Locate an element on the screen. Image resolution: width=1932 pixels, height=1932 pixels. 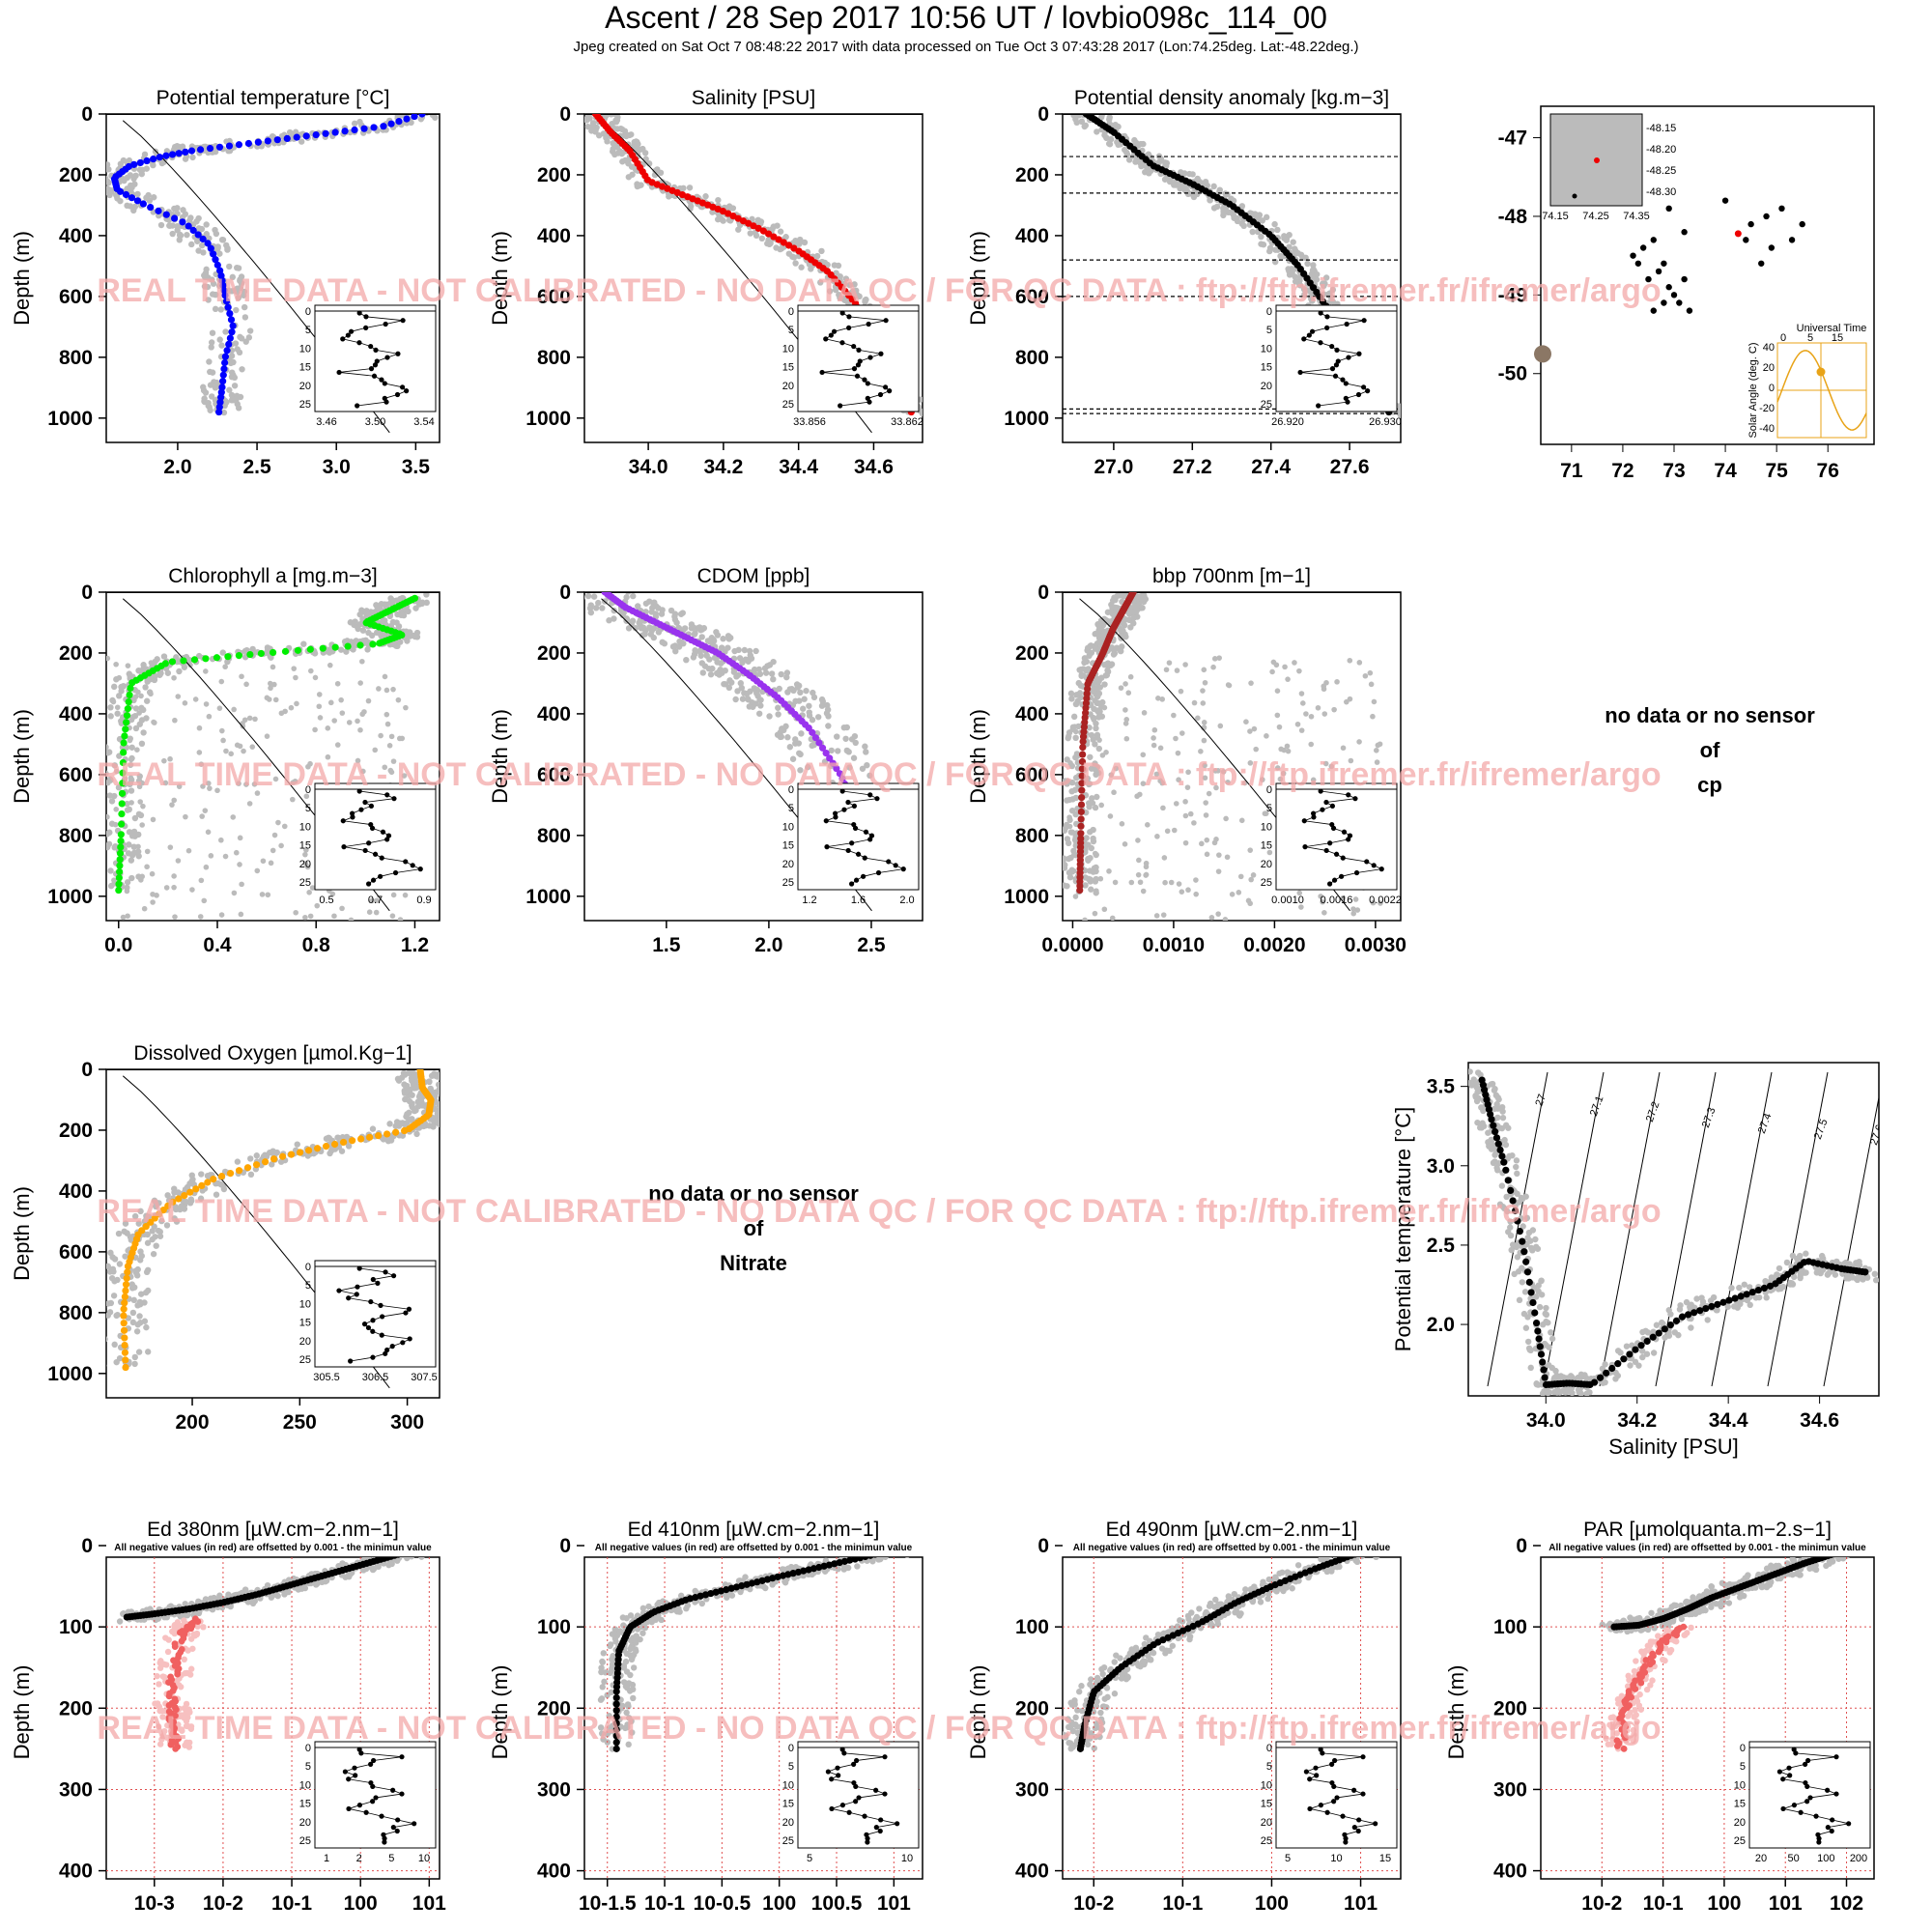
inset-point is located at coordinates (878, 872).